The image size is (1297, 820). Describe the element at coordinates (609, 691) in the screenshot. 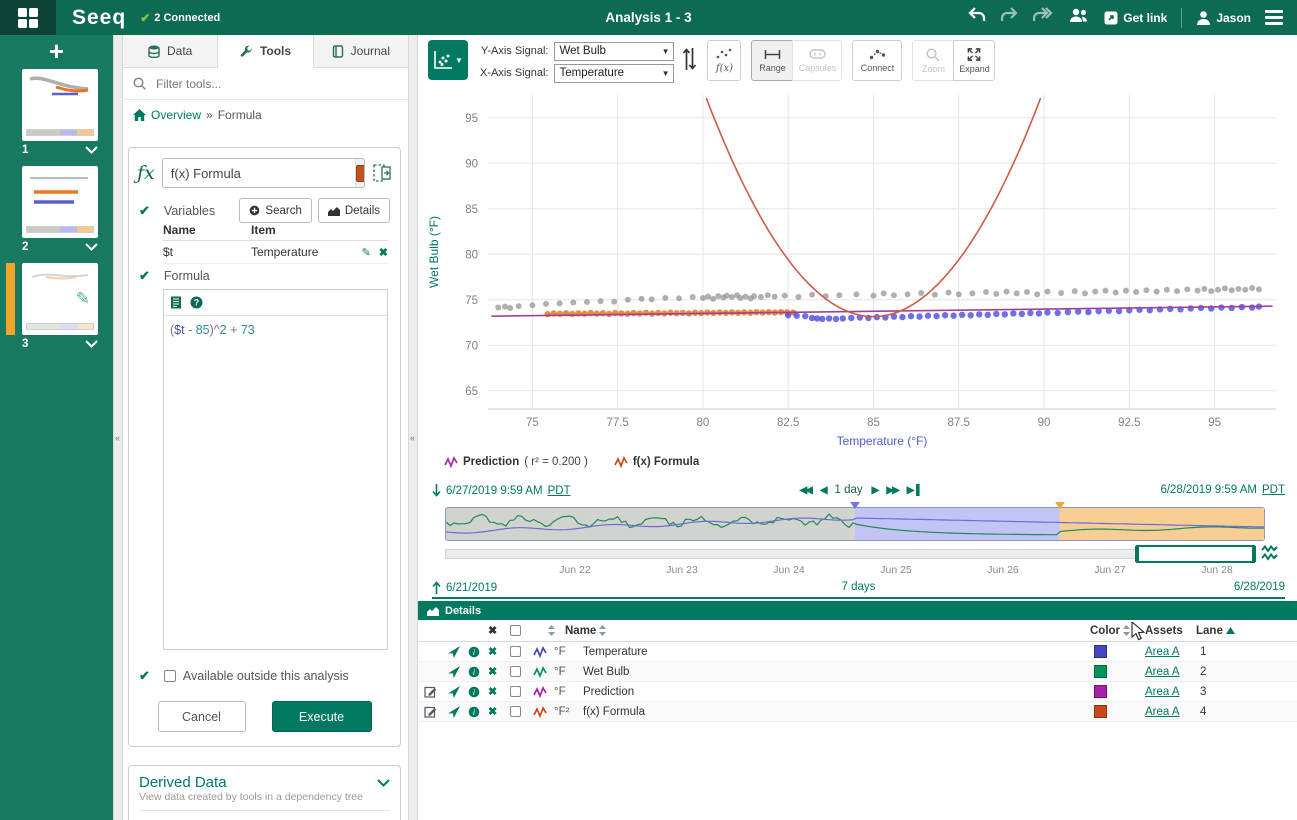

I see `item-name: Prediction` at that location.